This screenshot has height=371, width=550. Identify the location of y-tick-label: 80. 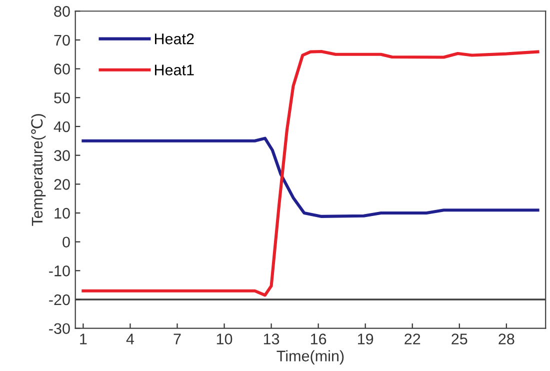
(62, 11).